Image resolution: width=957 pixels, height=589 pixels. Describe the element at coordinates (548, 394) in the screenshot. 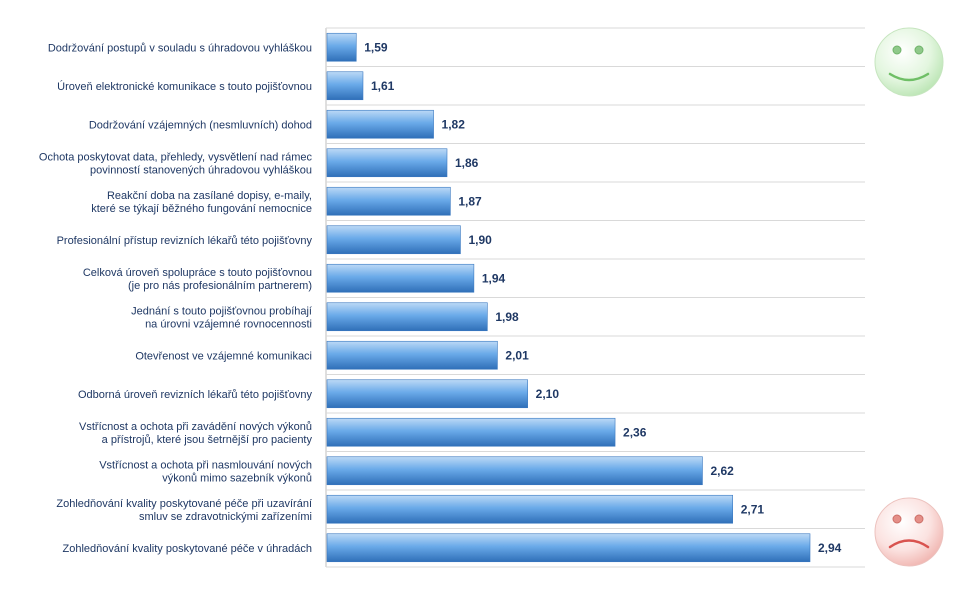

I see `value-label: 2,10` at that location.